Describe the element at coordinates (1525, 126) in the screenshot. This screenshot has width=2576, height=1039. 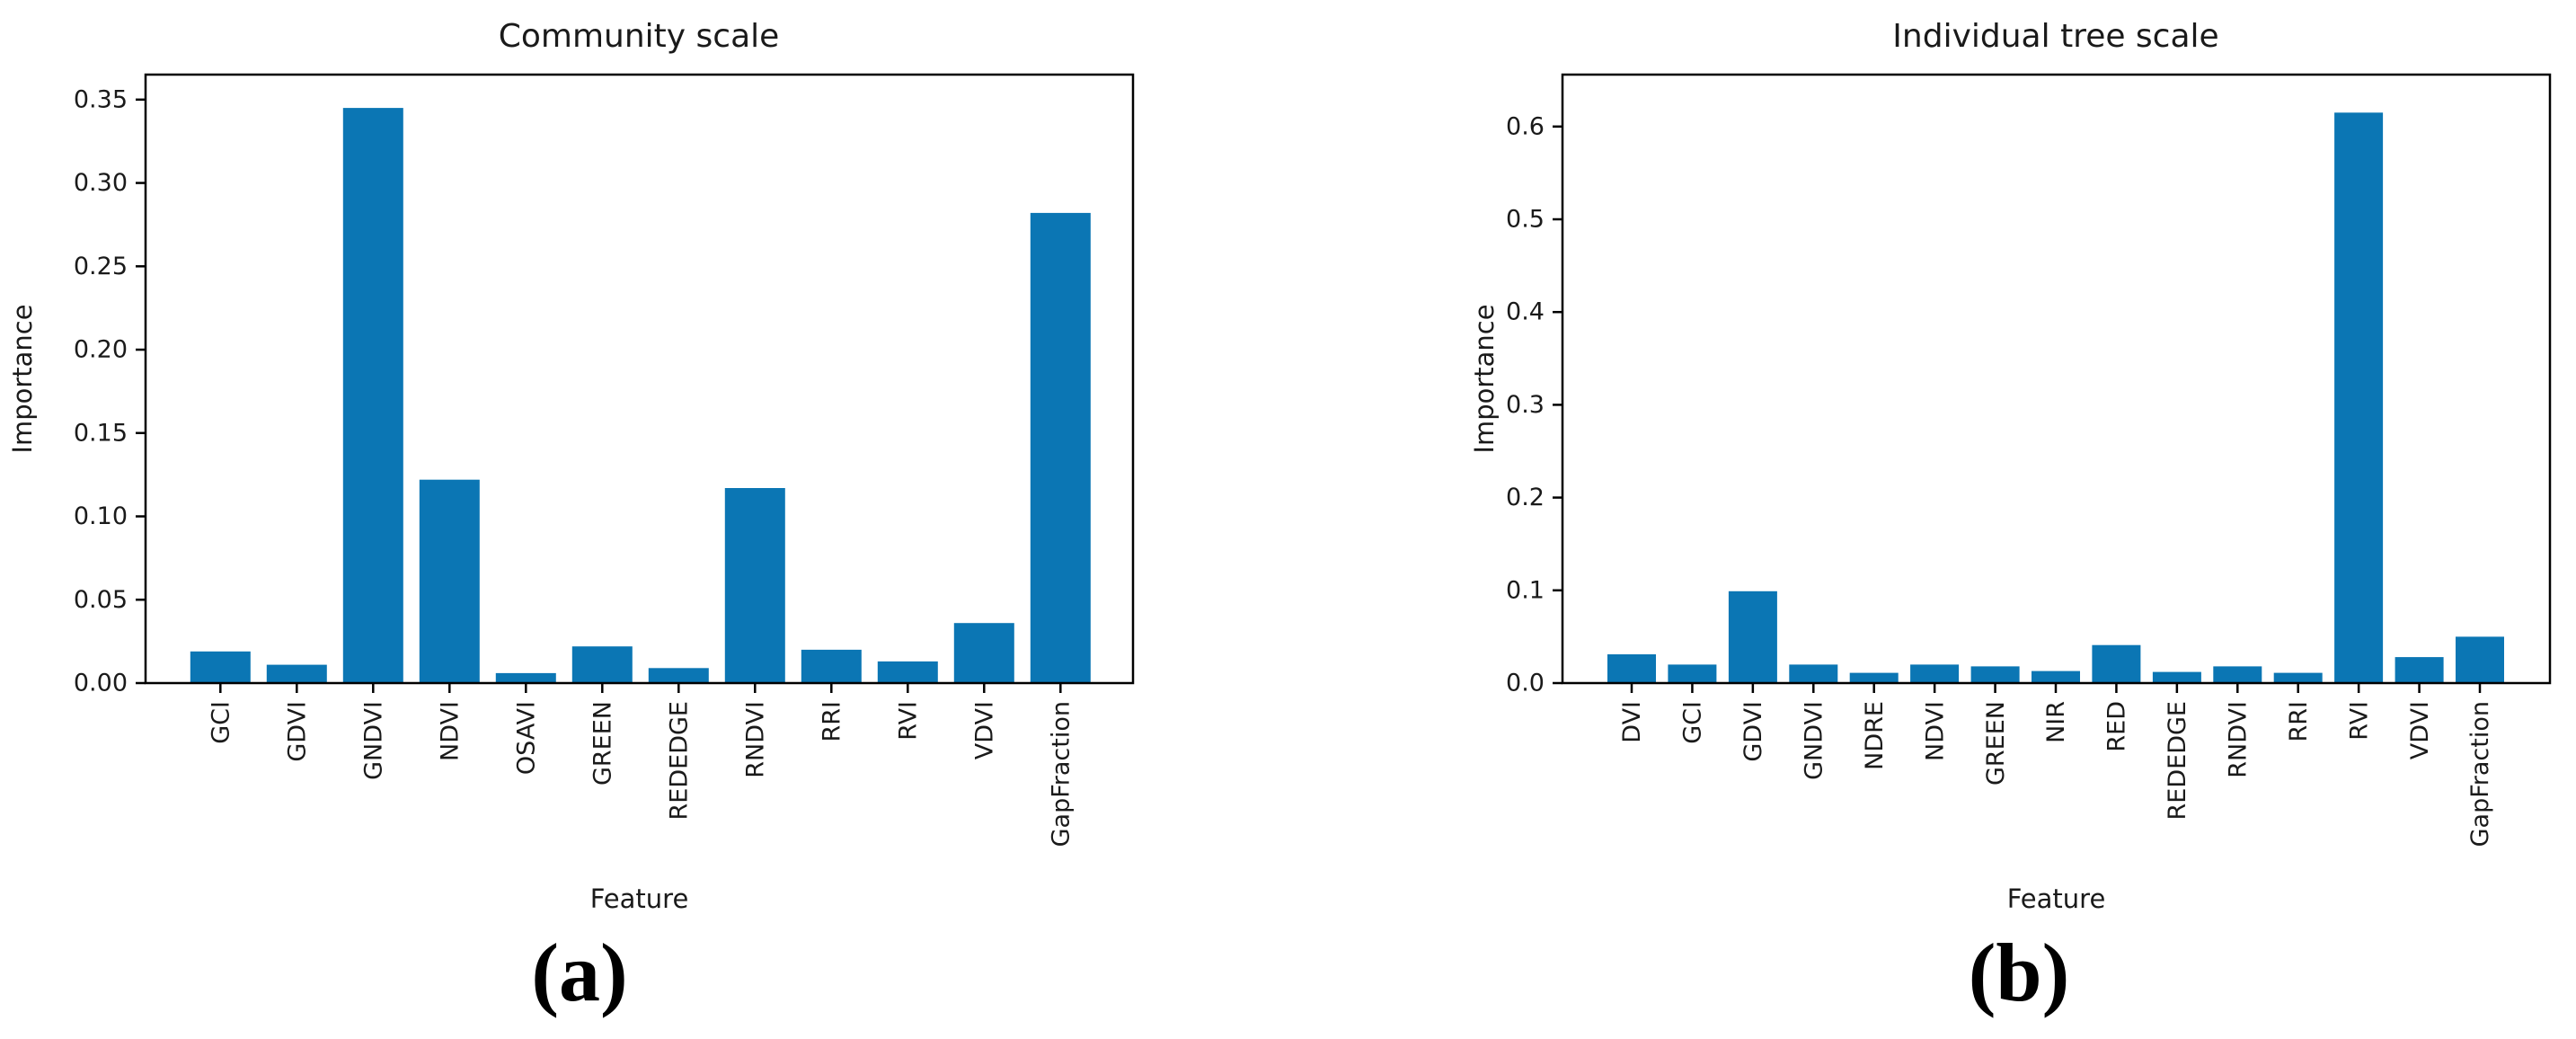
I see `y-tick-label: 0.6` at that location.